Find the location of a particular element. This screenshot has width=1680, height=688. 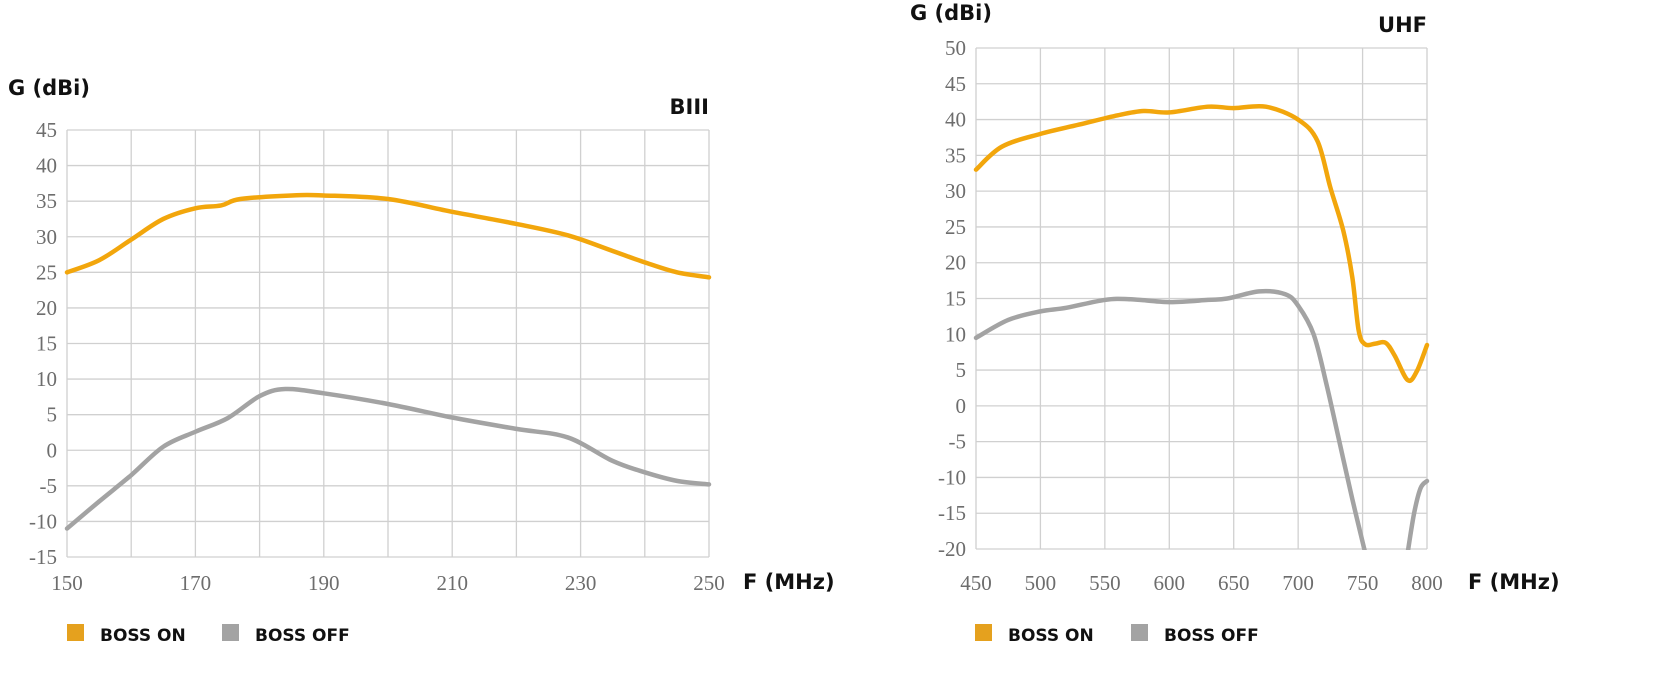

x-tick-label: 550 is located at coordinates (1105, 583).